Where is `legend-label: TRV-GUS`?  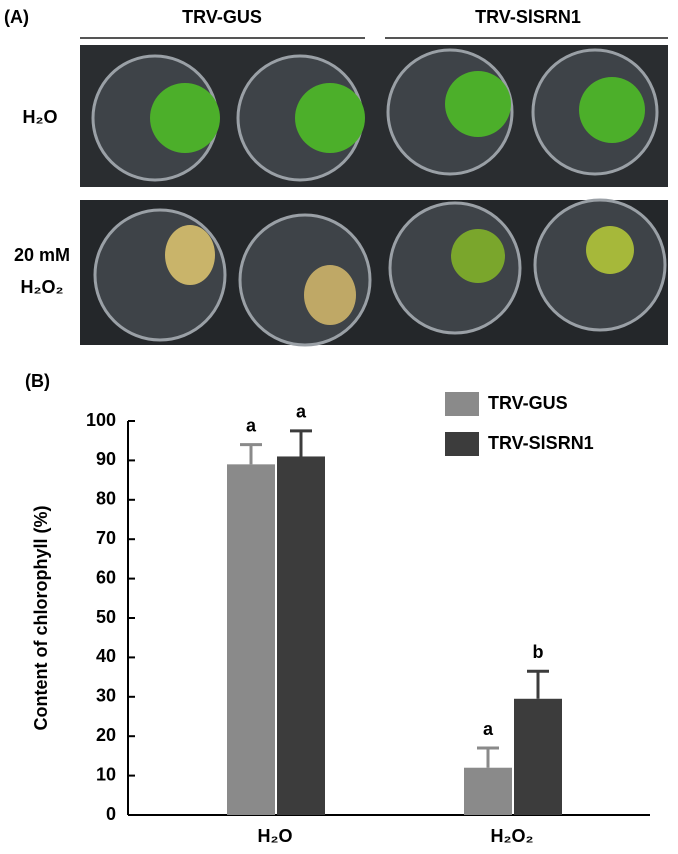 legend-label: TRV-GUS is located at coordinates (528, 403).